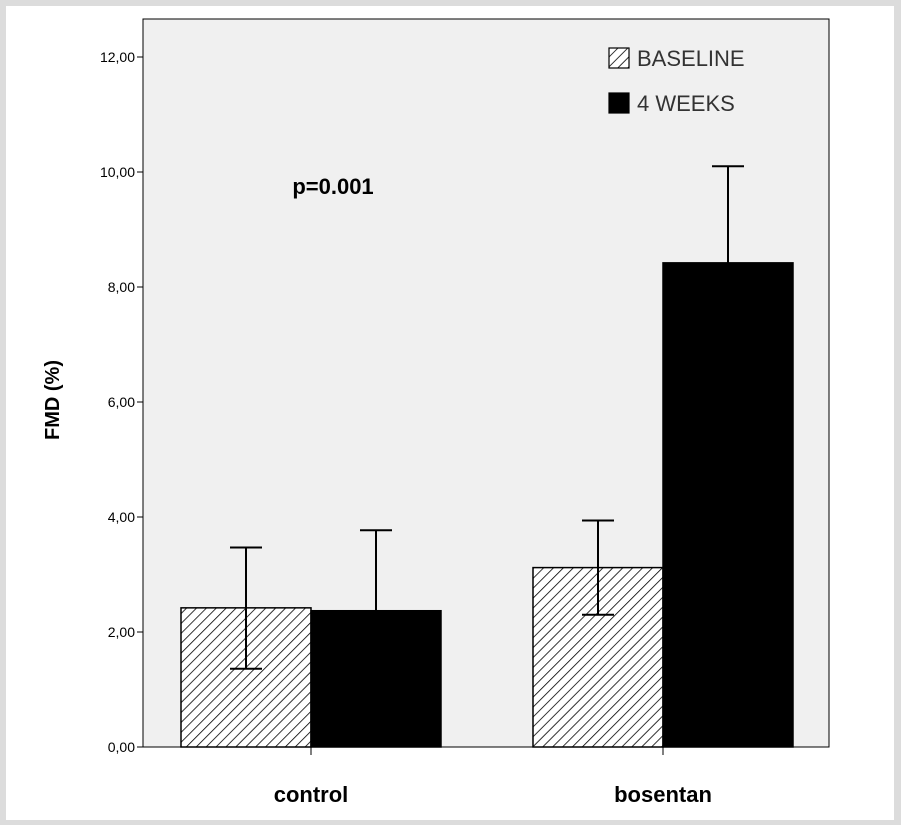 This screenshot has height=825, width=901. I want to click on y-tick-label: 10,00, so click(117, 172).